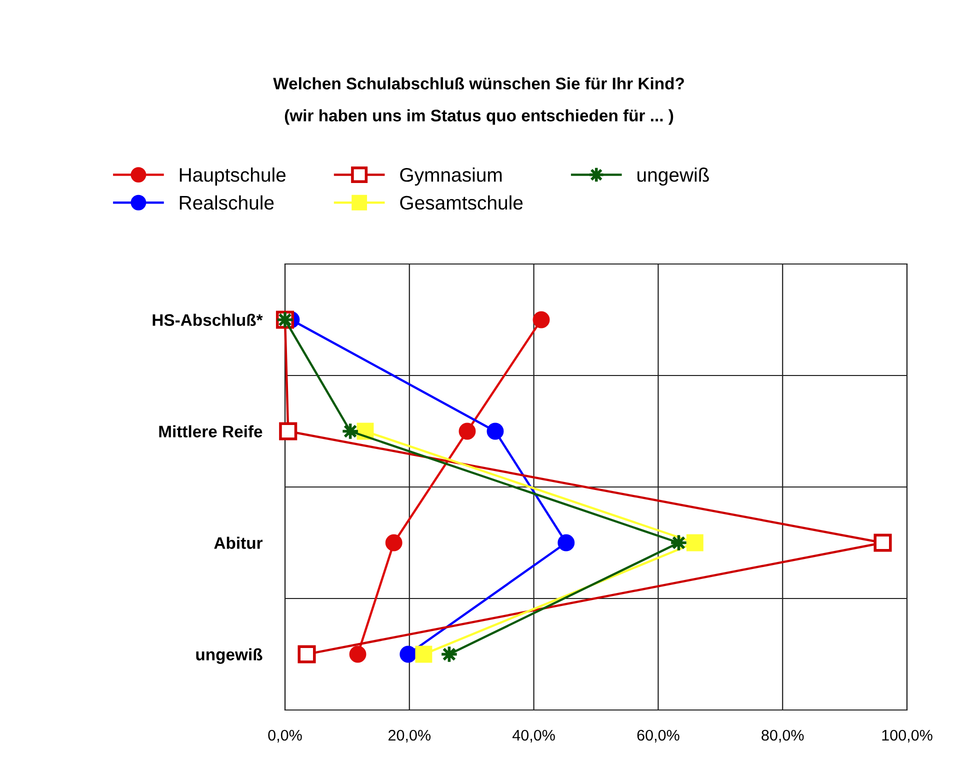 The width and height of the screenshot is (958, 774). I want to click on x-tick-label: 80,0%, so click(783, 736).